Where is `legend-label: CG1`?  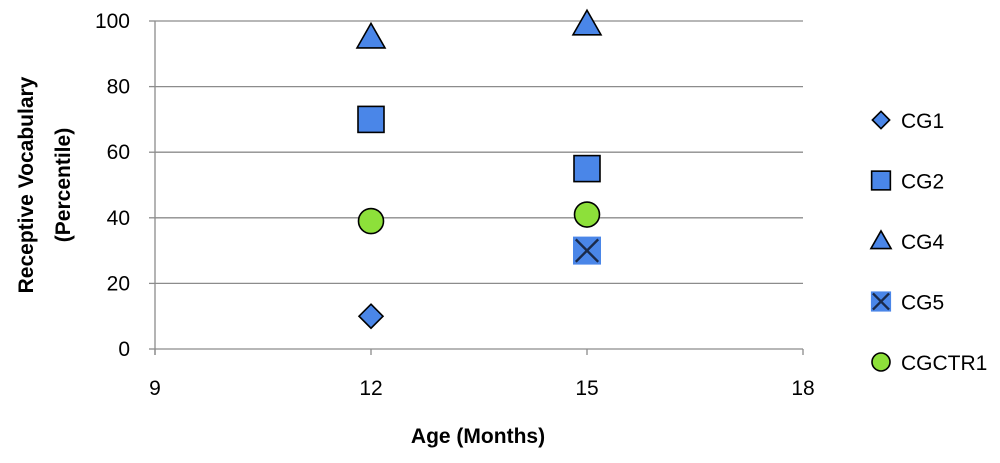
legend-label: CG1 is located at coordinates (922, 121).